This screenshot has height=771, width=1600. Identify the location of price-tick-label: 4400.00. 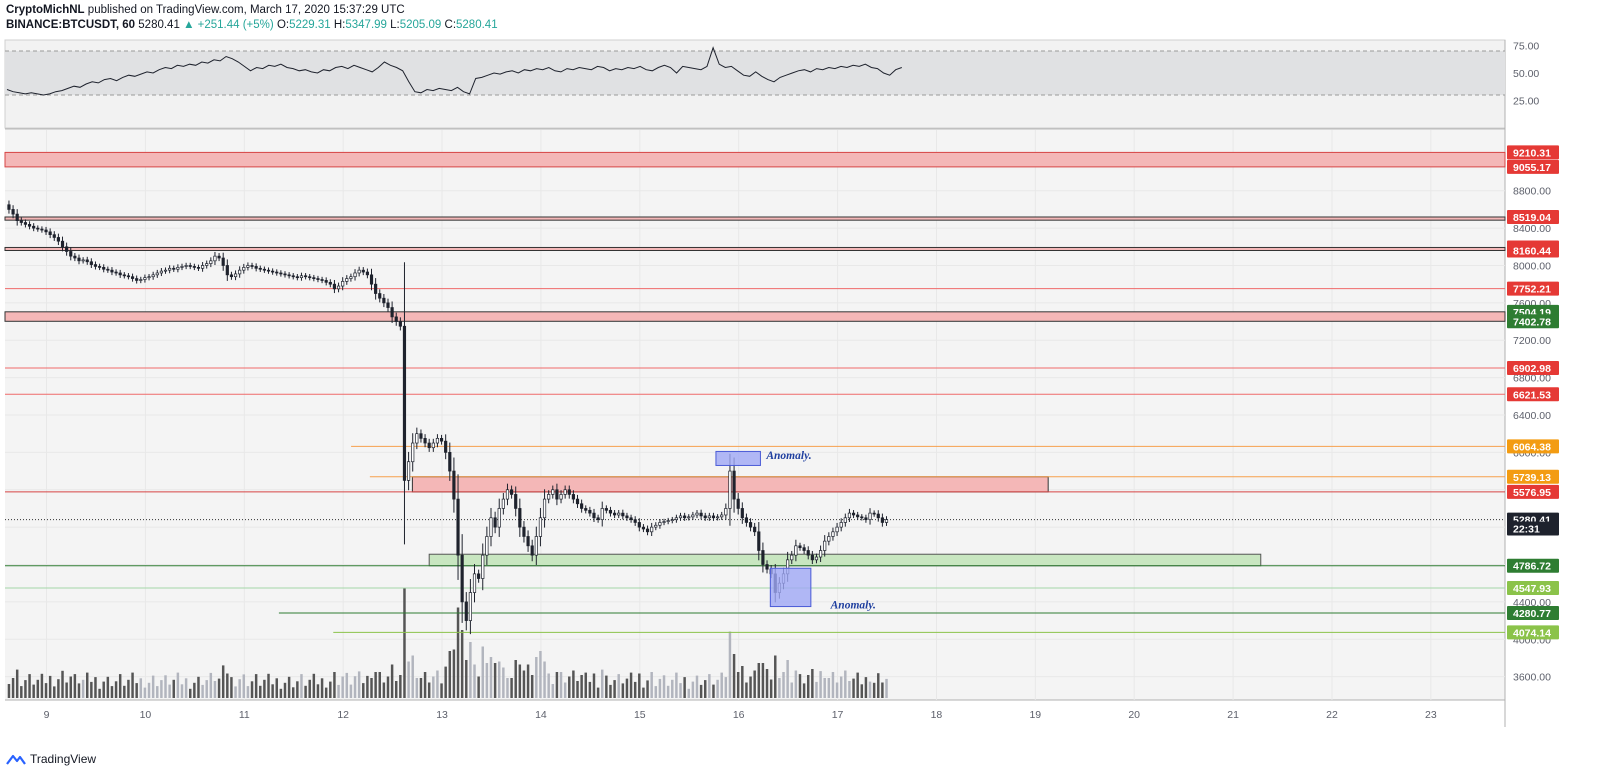
(1532, 603).